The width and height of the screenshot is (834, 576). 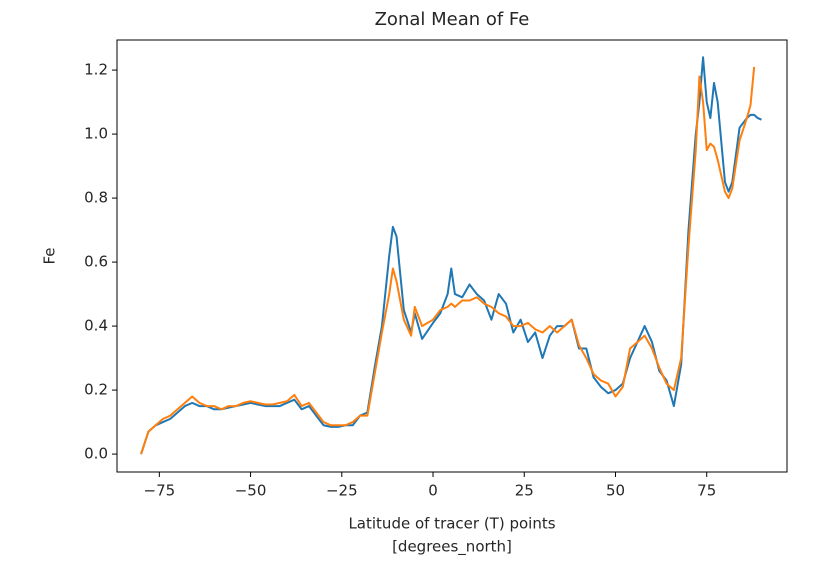 What do you see at coordinates (96, 198) in the screenshot?
I see `y-tick-label: 0.8` at bounding box center [96, 198].